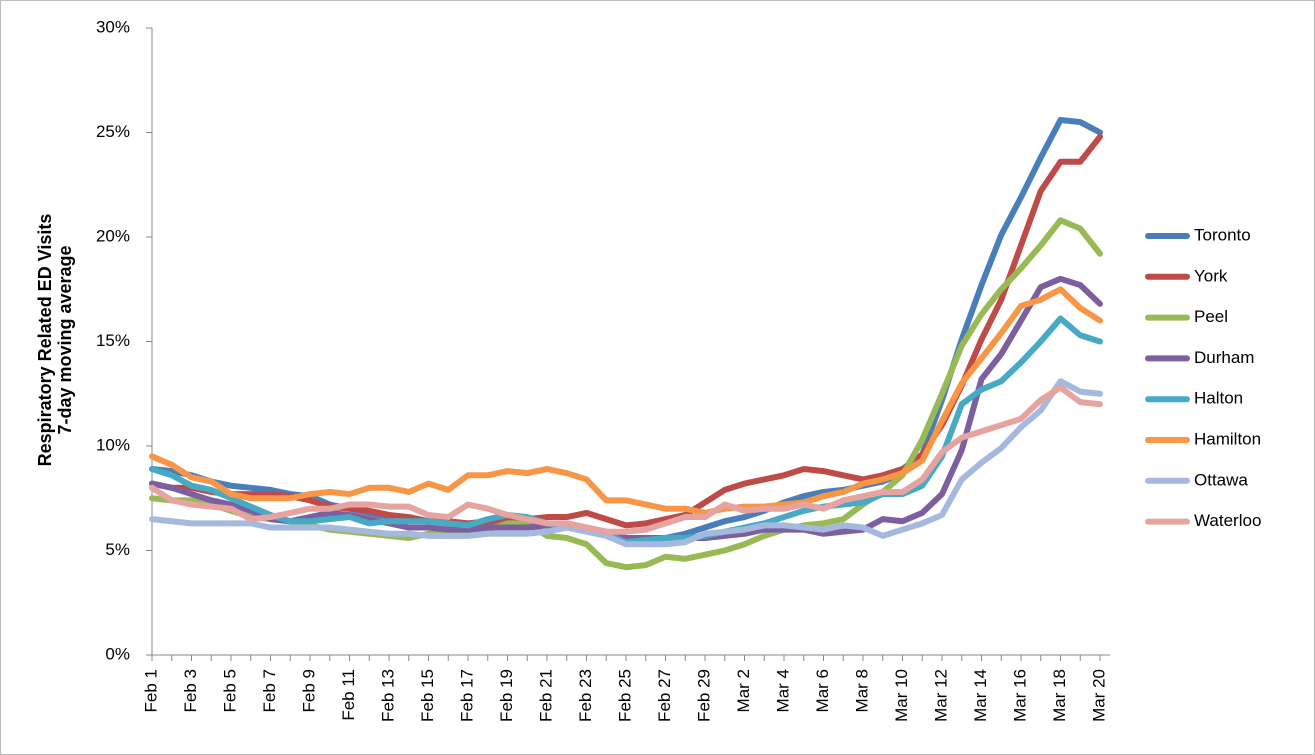 This screenshot has width=1315, height=755. Describe the element at coordinates (1211, 316) in the screenshot. I see `legend-label: Peel` at that location.